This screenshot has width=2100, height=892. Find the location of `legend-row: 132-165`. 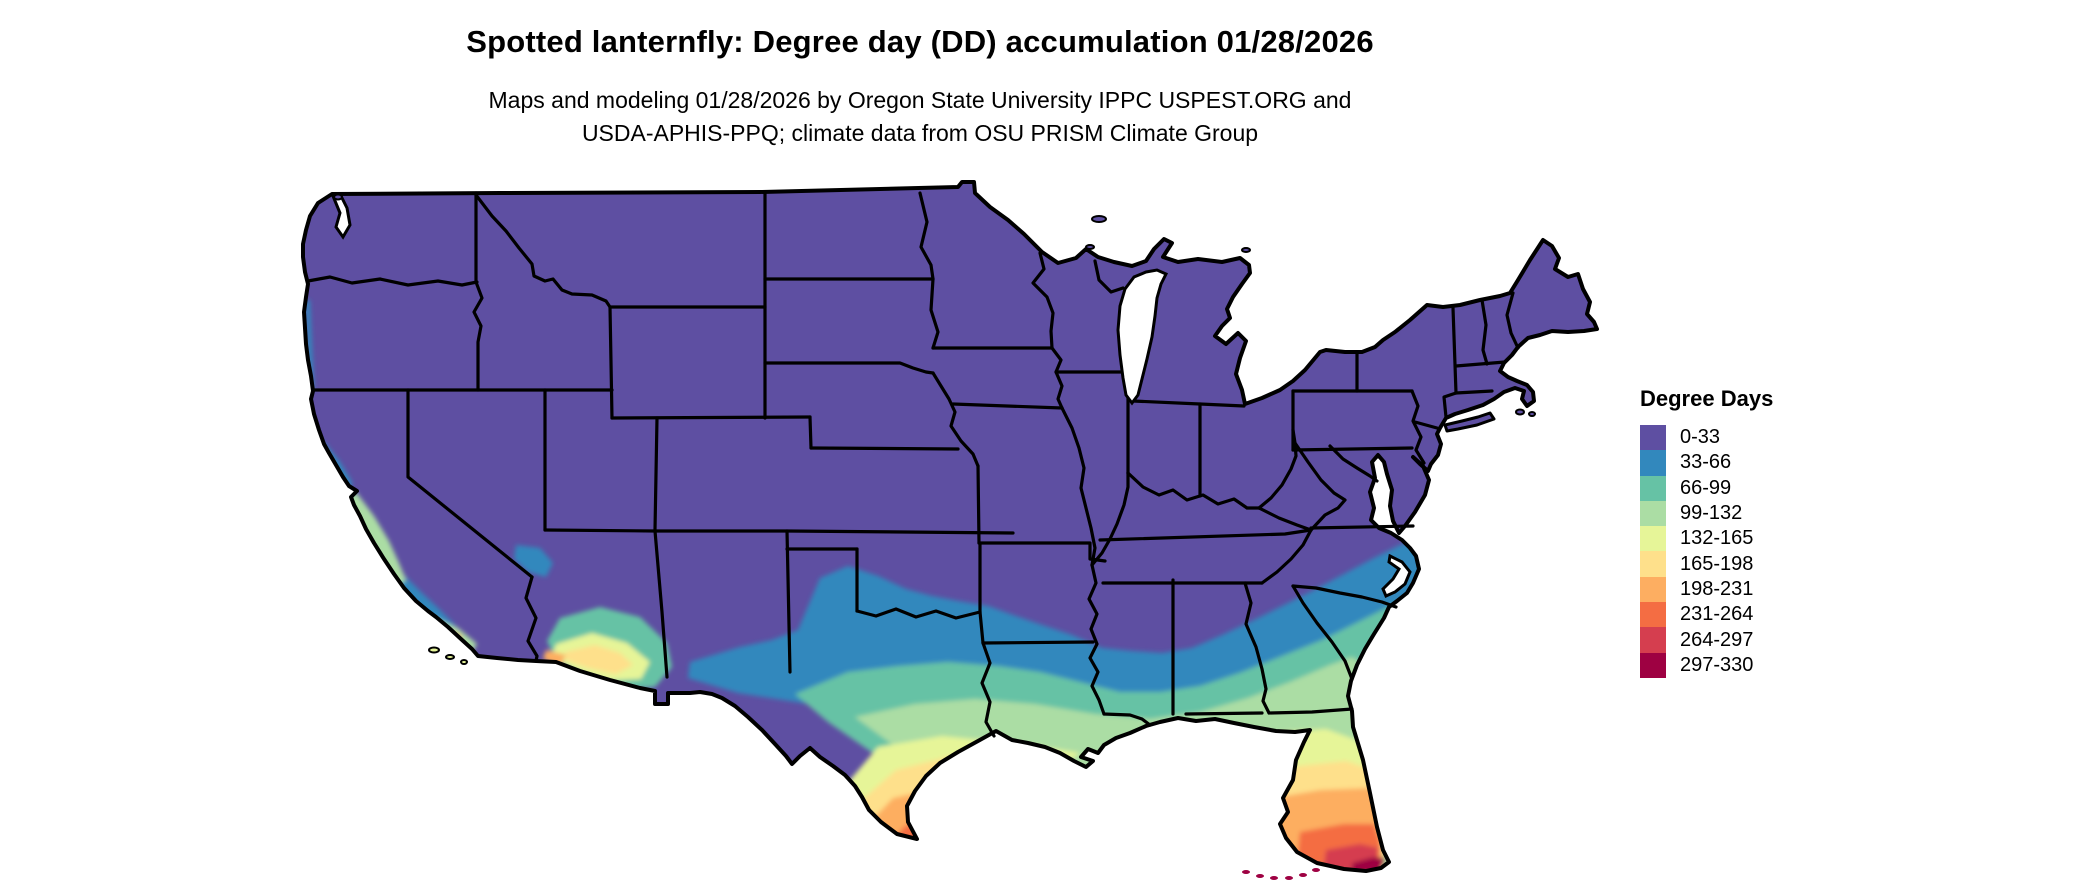

legend-row: 132-165 is located at coordinates (1770, 539).